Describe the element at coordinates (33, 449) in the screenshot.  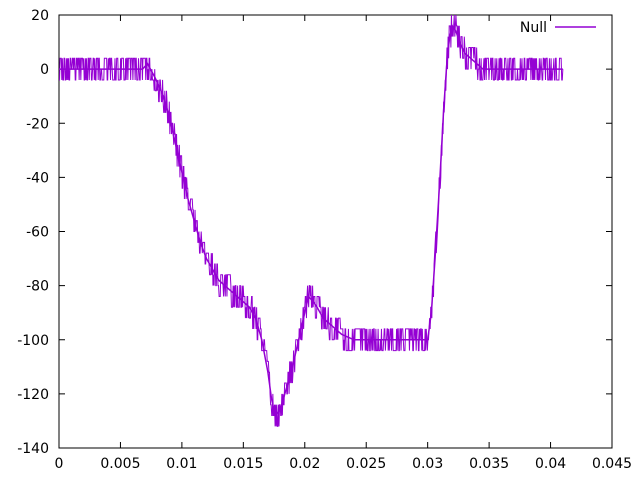
I see `y-tick-label: -140` at that location.